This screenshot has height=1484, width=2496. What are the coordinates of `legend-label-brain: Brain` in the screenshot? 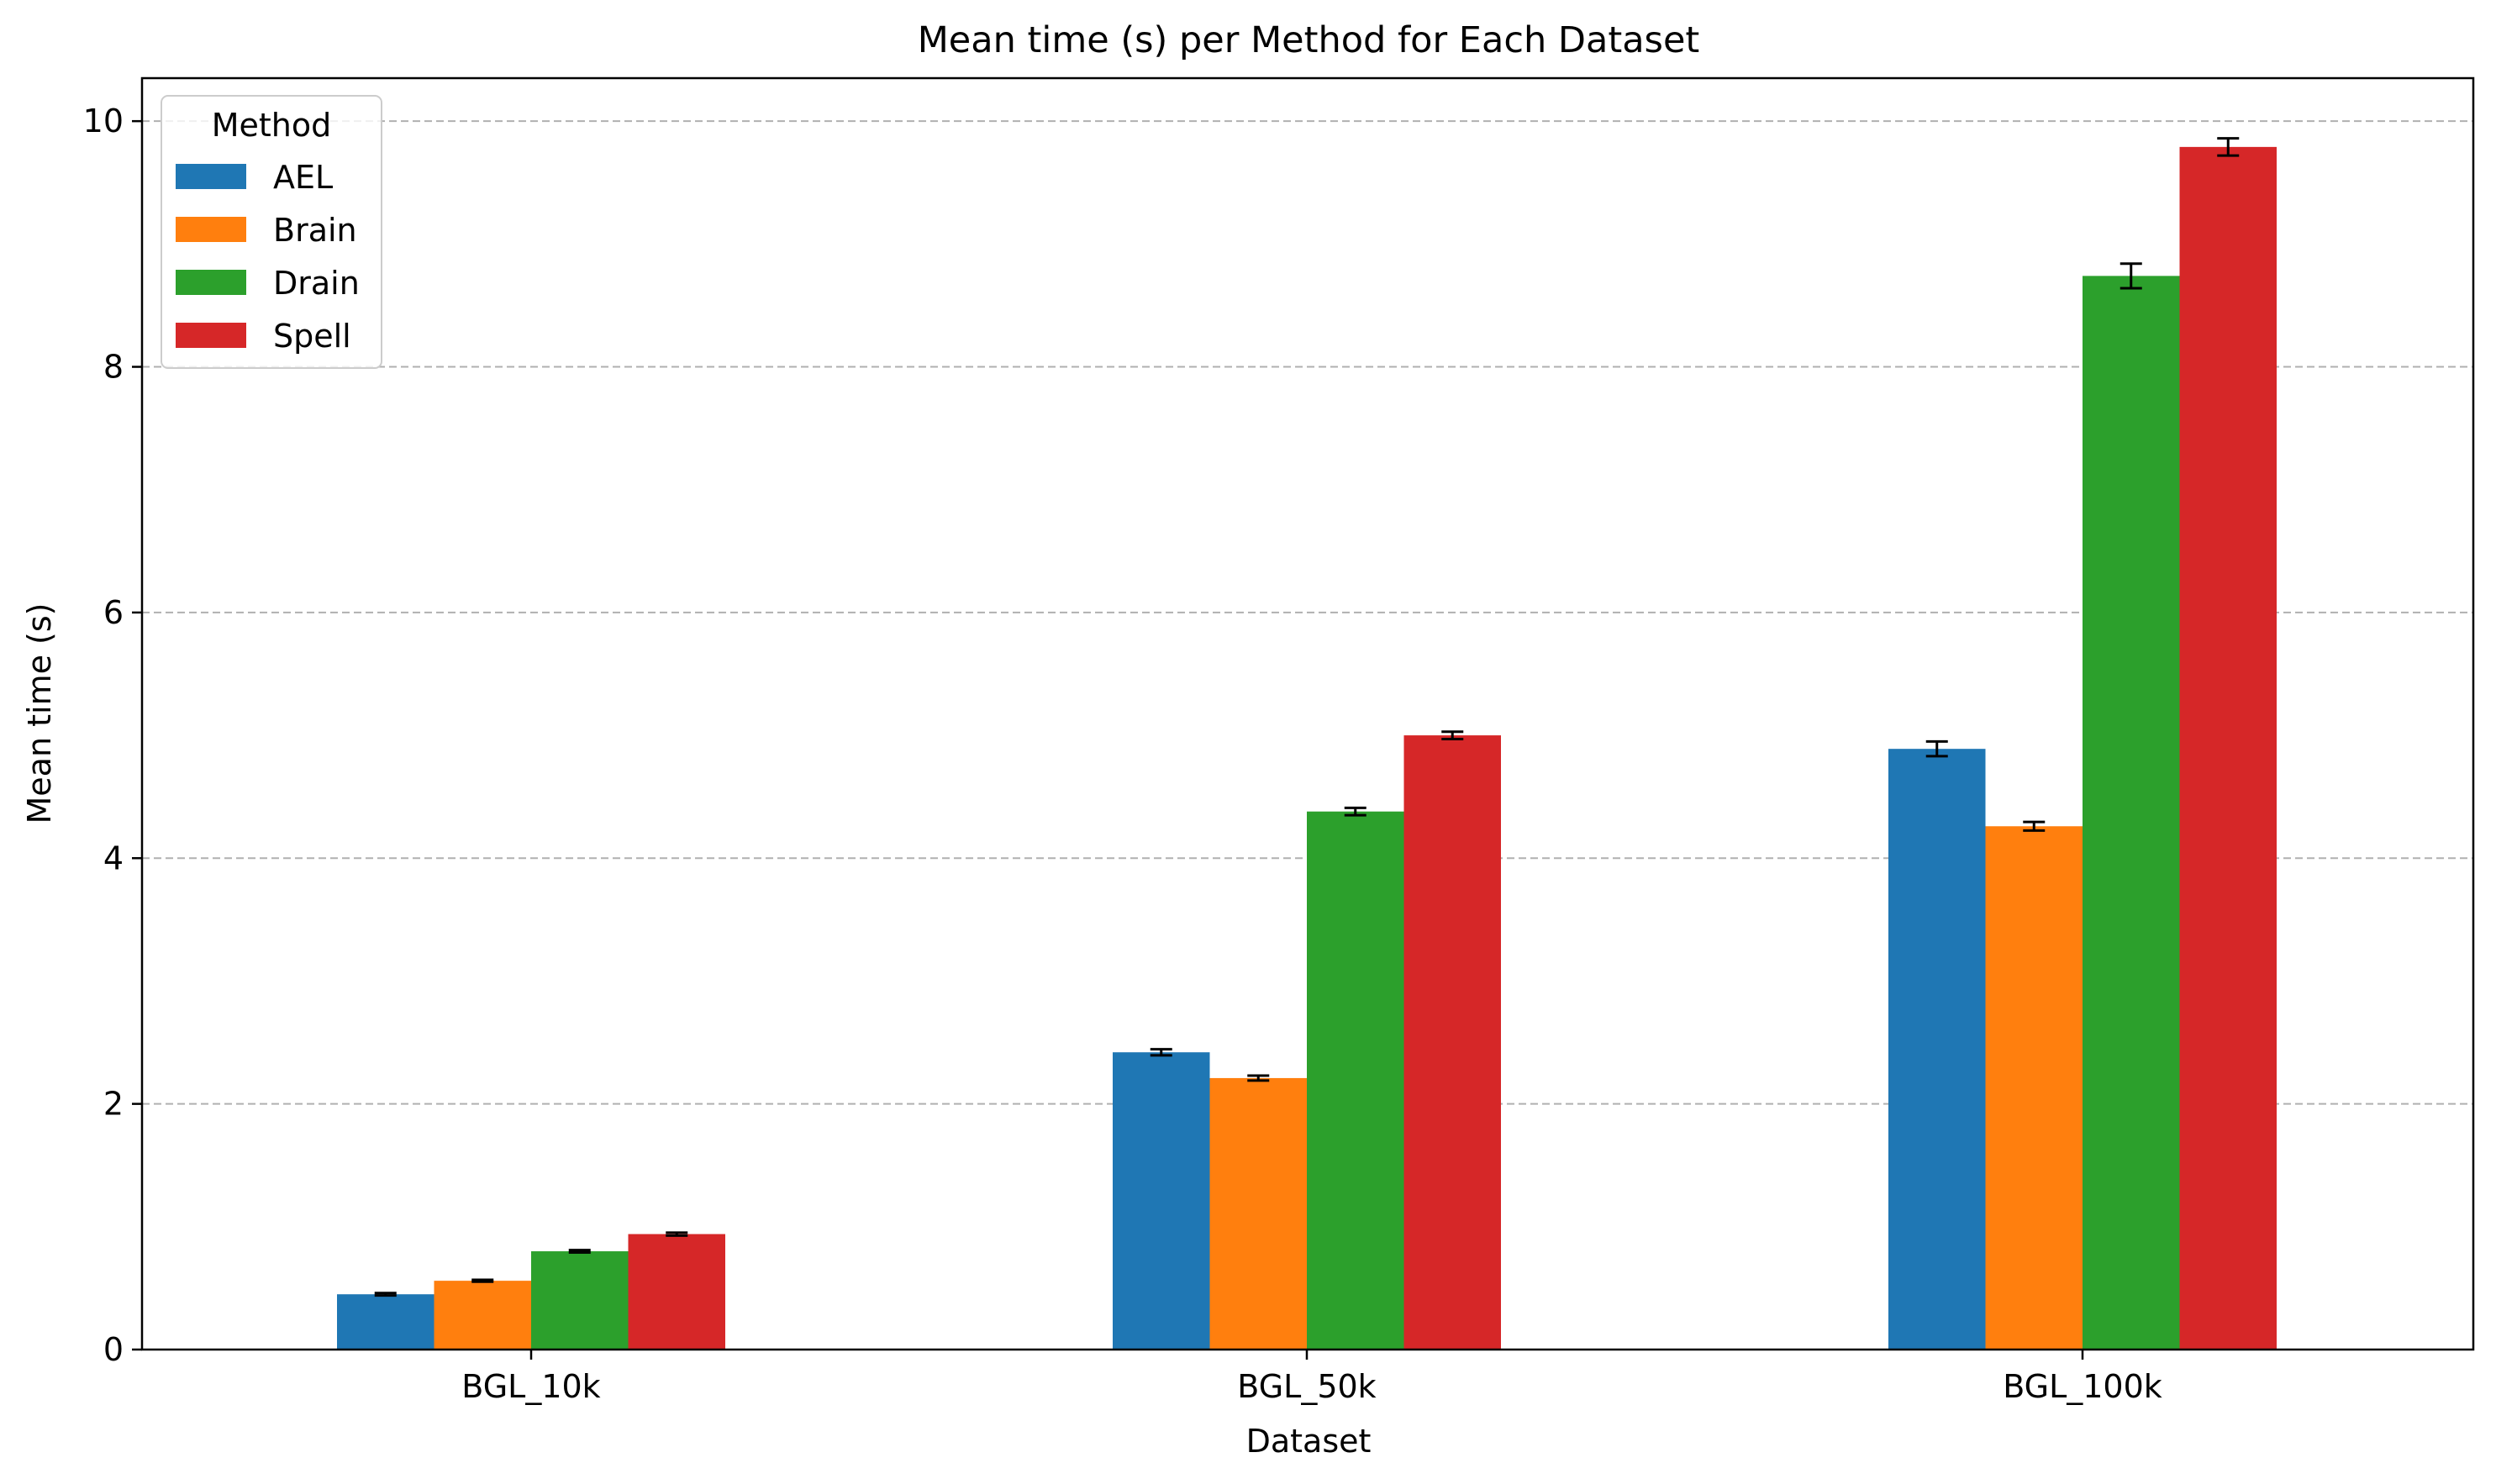 It's located at (315, 230).